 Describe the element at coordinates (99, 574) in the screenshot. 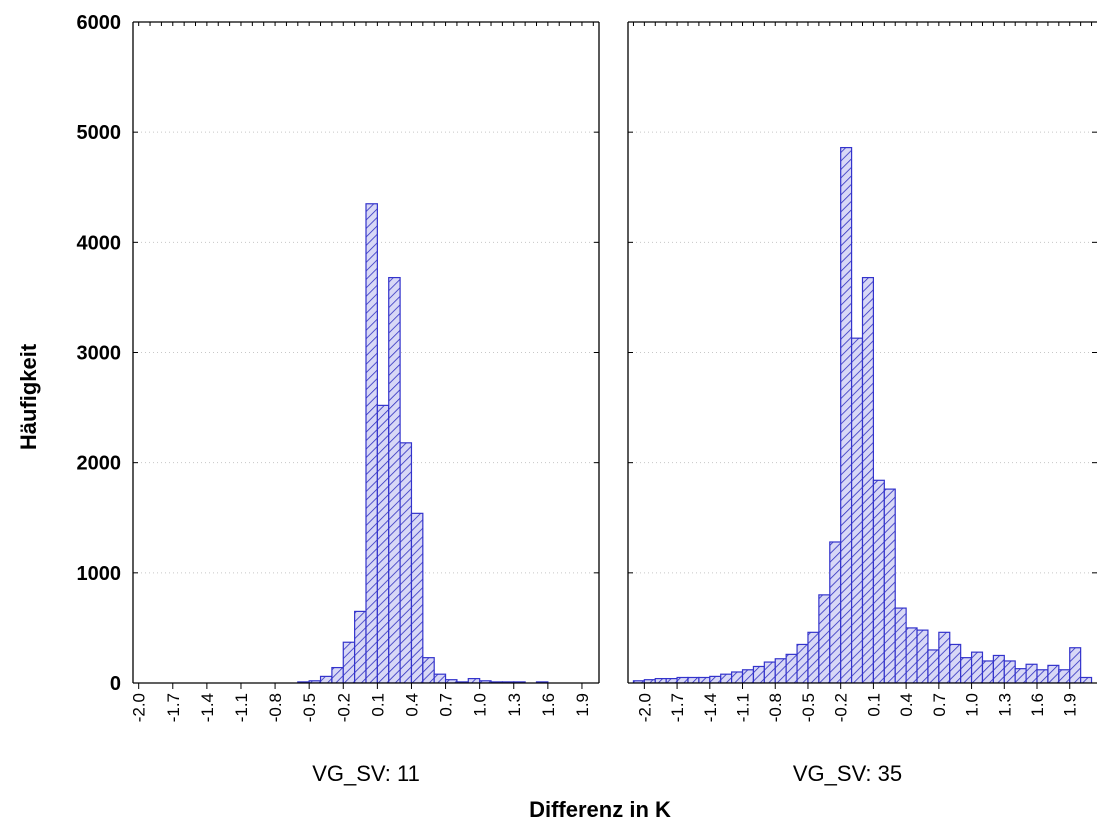

I see `y-tick-label: 1000` at that location.